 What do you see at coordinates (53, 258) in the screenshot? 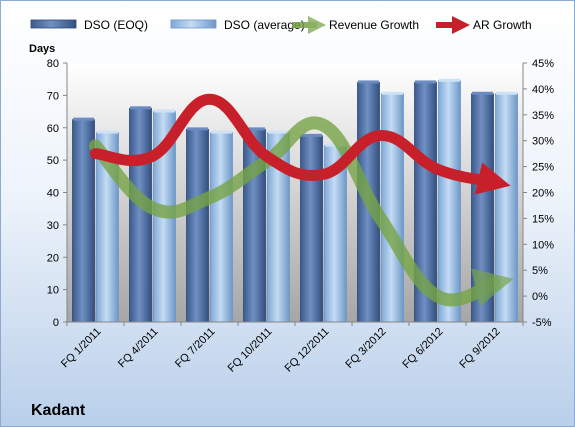
I see `left-tick-label: 20` at bounding box center [53, 258].